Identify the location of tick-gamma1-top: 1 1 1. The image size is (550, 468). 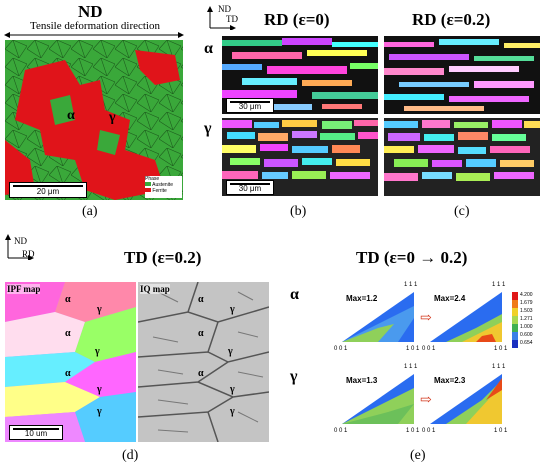
(499, 367).